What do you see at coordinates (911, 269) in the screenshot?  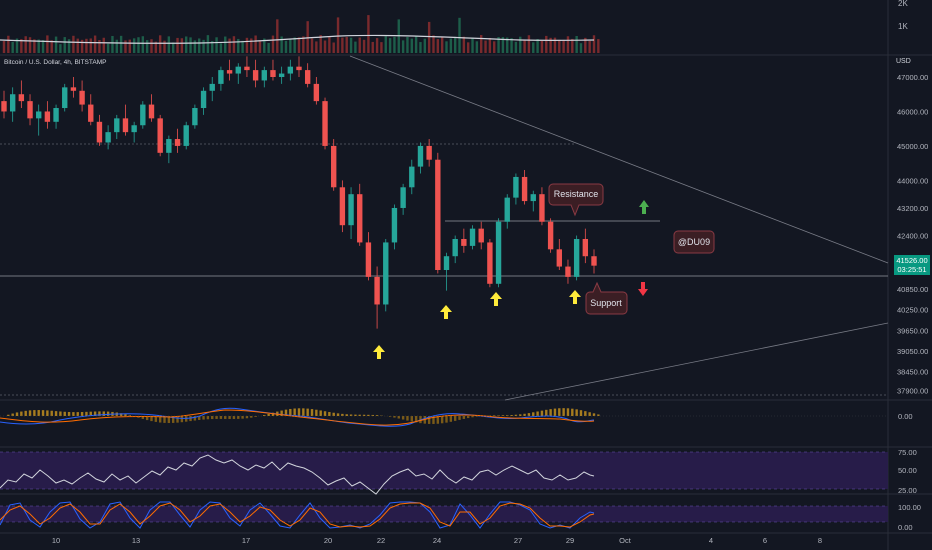 I see `candle-countdown: 03:25:51` at bounding box center [911, 269].